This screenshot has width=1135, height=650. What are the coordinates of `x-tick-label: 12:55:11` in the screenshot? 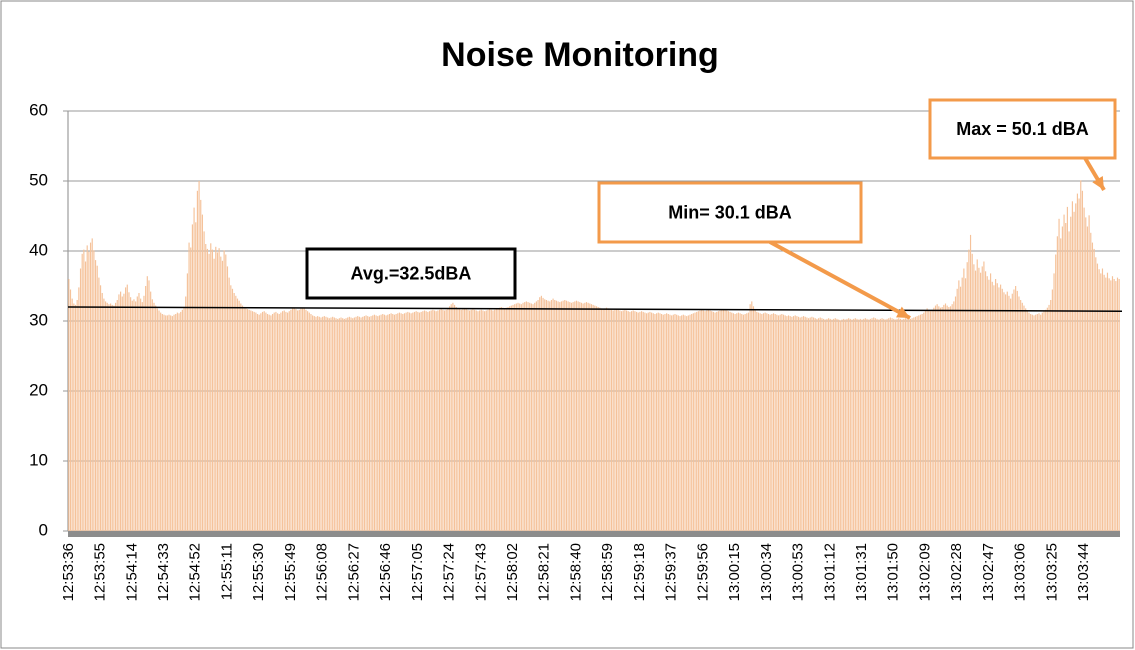 It's located at (226, 571).